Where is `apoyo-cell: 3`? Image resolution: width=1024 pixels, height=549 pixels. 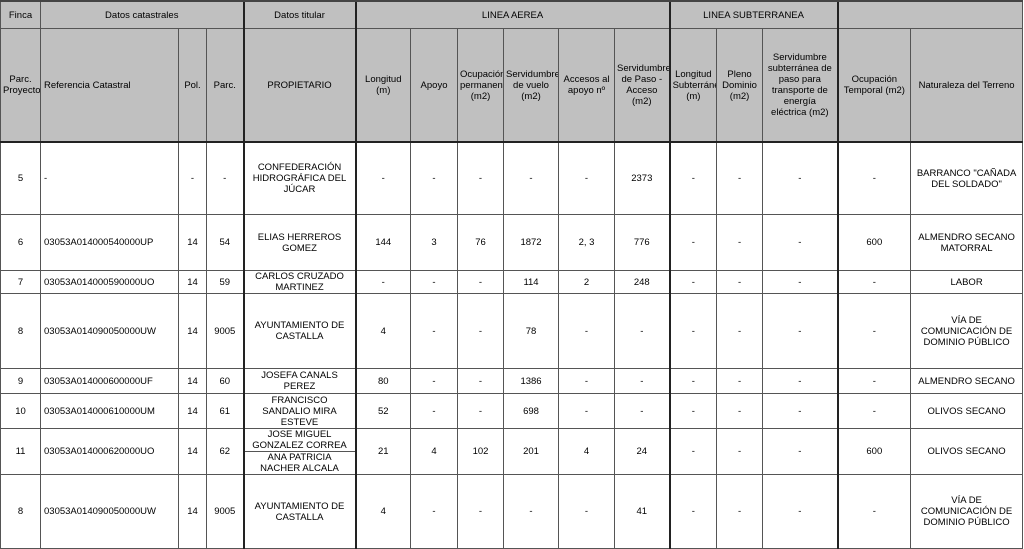 apoyo-cell: 3 is located at coordinates (434, 242).